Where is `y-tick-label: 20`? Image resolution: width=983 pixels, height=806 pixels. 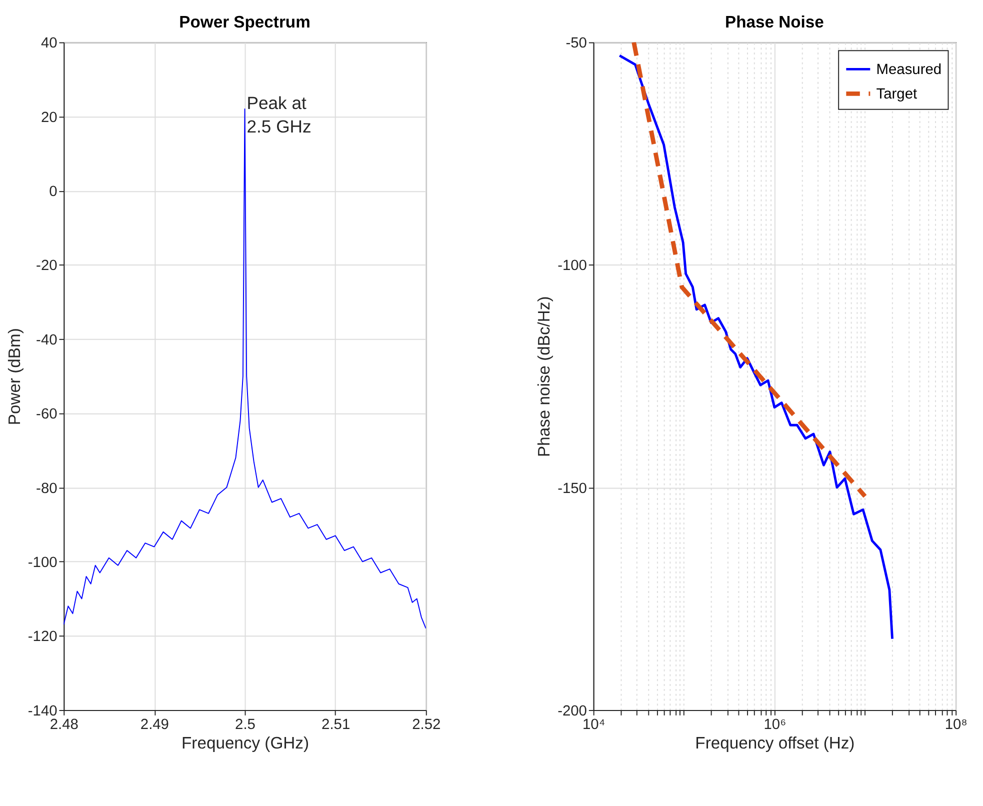
y-tick-label: 20 is located at coordinates (49, 118).